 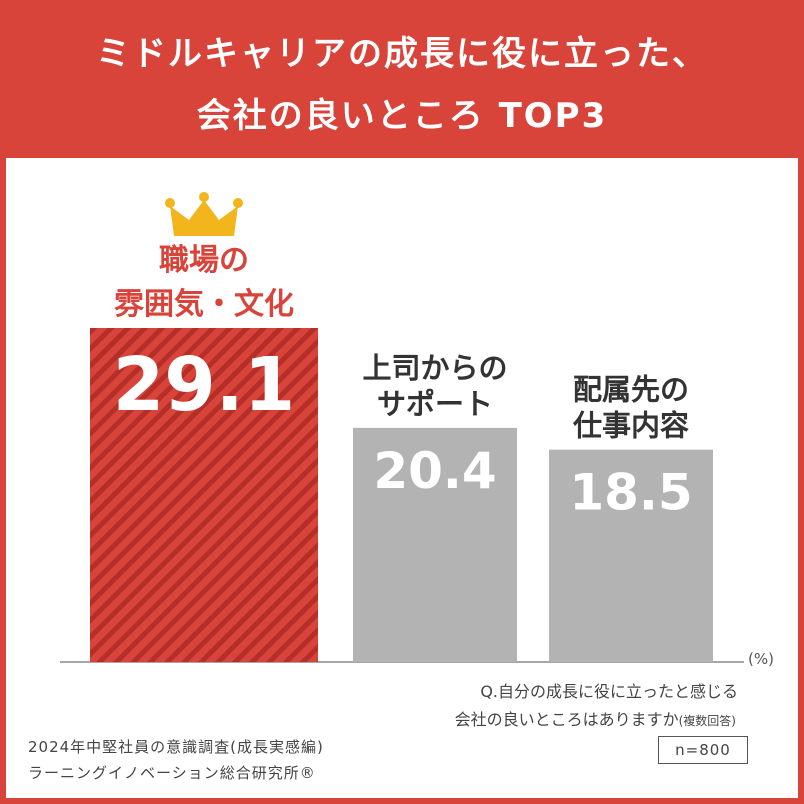 I want to click on source-line-1: 2024年中堅社員の意識調査(成長実感編), so click(x=176, y=747).